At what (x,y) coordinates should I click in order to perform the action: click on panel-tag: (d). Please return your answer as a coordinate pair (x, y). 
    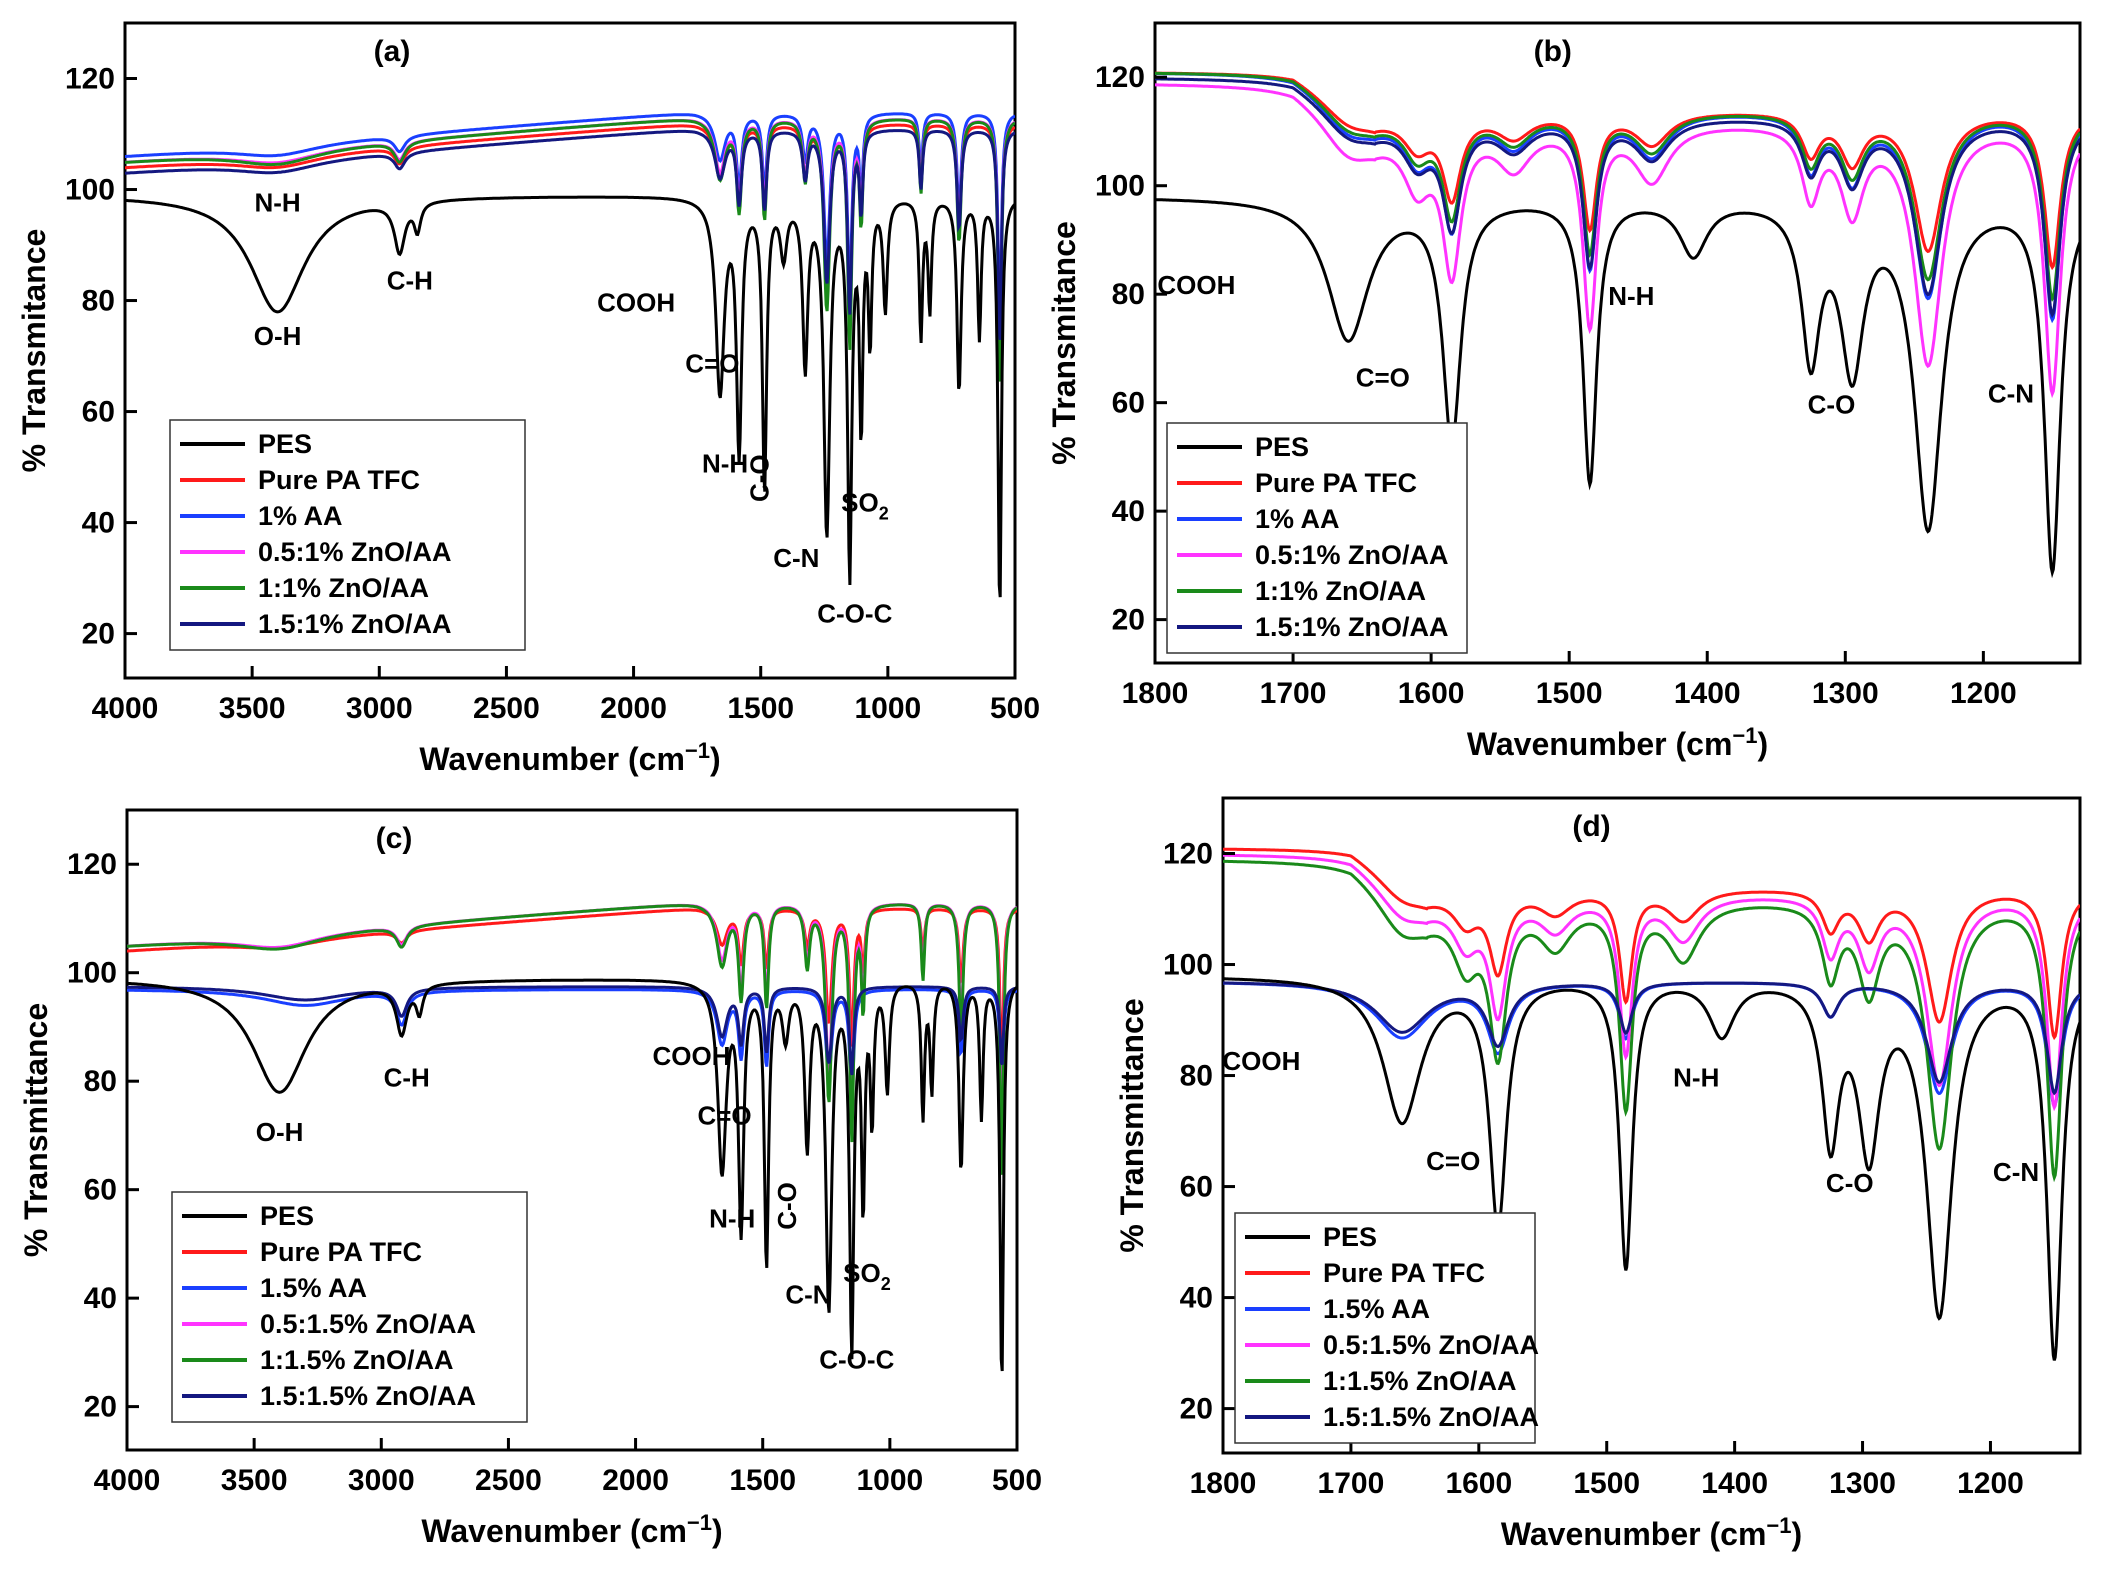
    Looking at the image, I should click on (1591, 826).